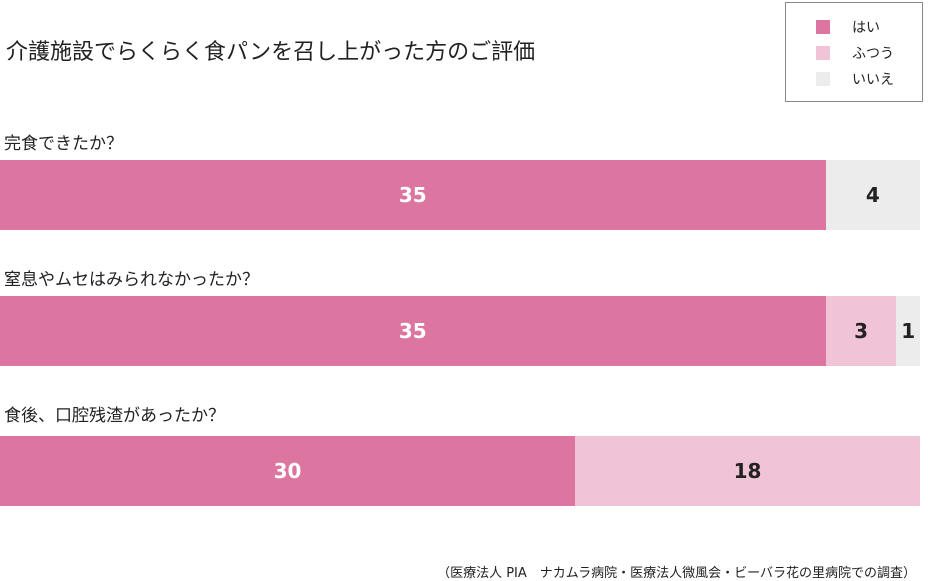 This screenshot has height=581, width=928. I want to click on legend-swatch-normal, so click(823, 53).